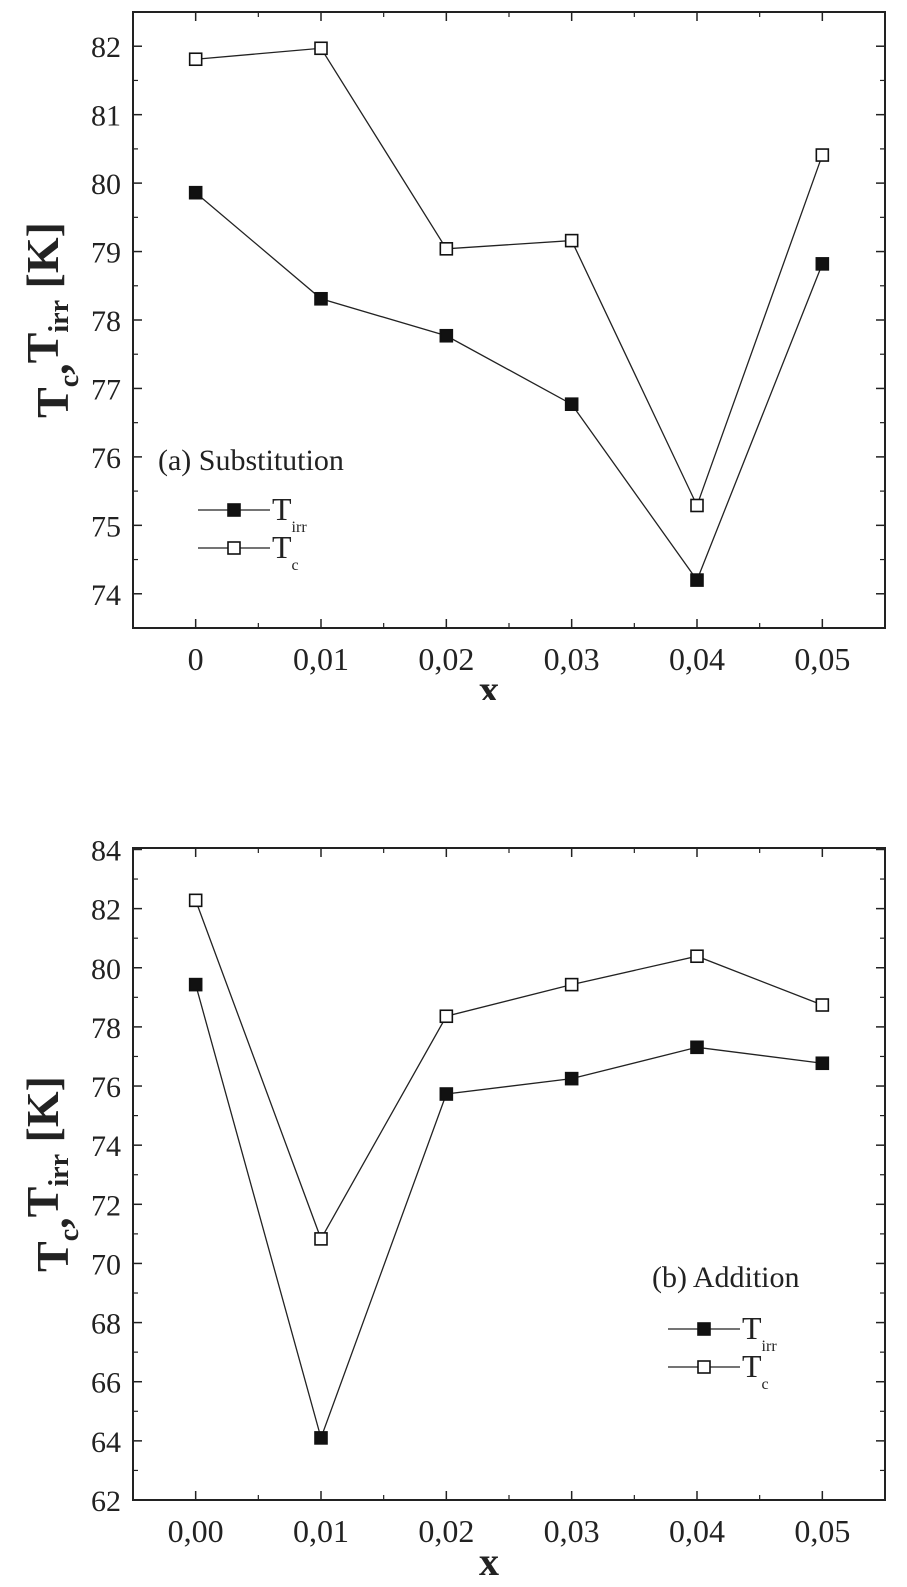  Describe the element at coordinates (106, 852) in the screenshot. I see `y-tick-label: 84` at that location.